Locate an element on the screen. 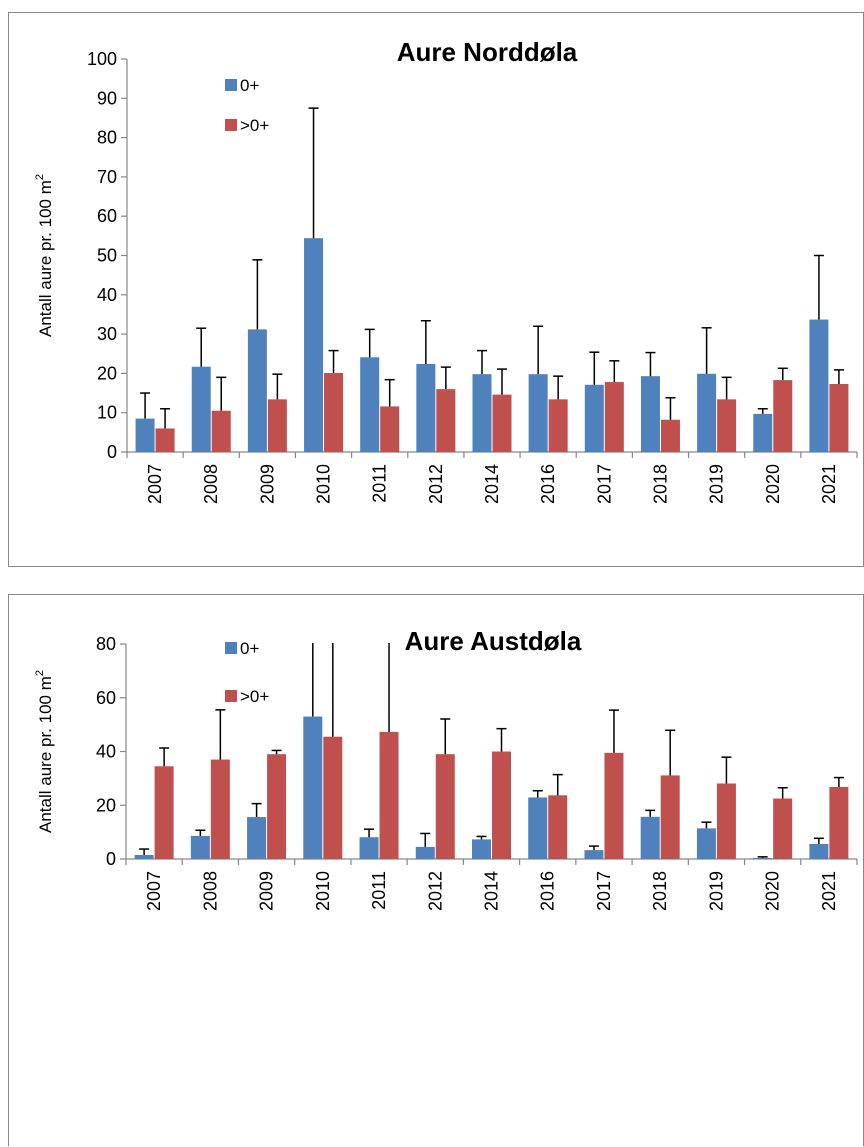 This screenshot has width=864, height=1147. chart-title: Aure Norddøla is located at coordinates (487, 52).